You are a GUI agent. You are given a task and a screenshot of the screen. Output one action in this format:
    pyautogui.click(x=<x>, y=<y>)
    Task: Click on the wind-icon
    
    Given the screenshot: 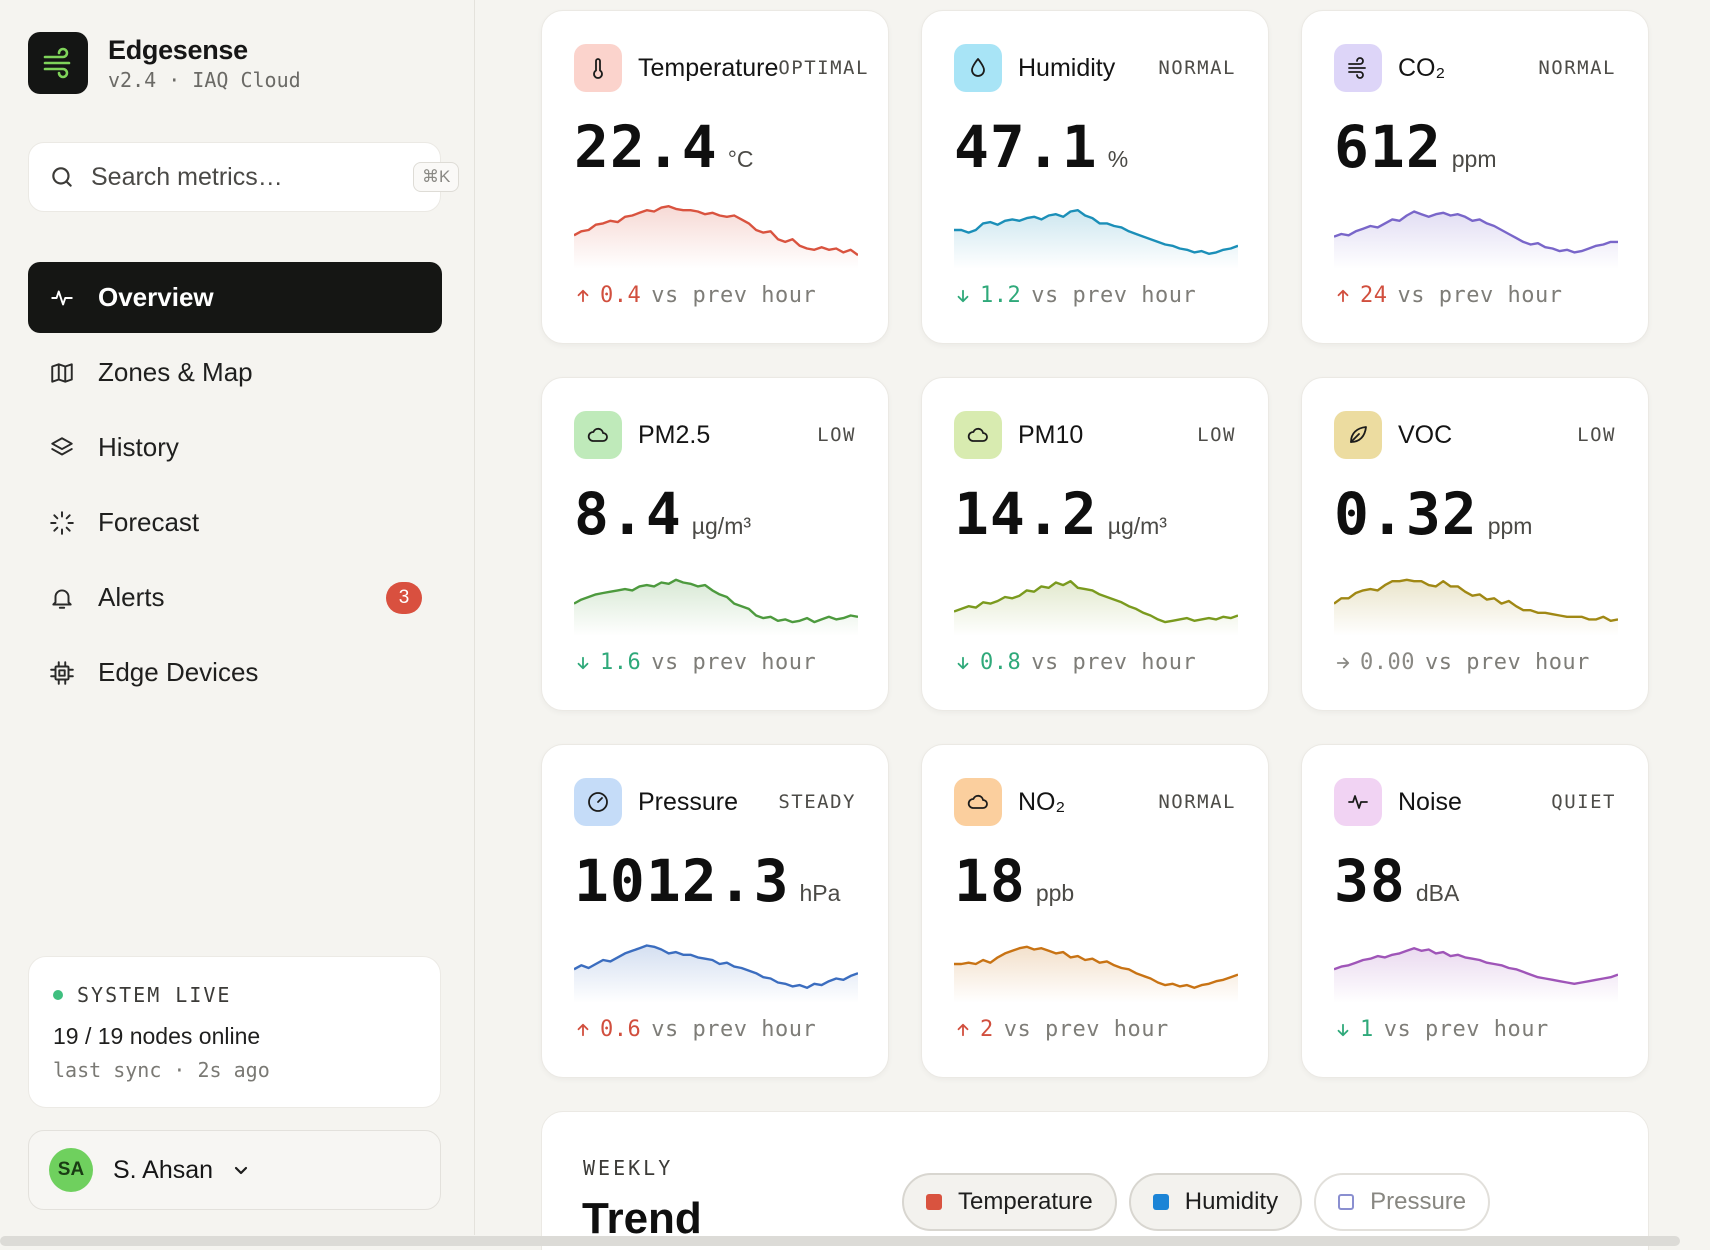 What is the action you would take?
    pyautogui.click(x=1357, y=68)
    